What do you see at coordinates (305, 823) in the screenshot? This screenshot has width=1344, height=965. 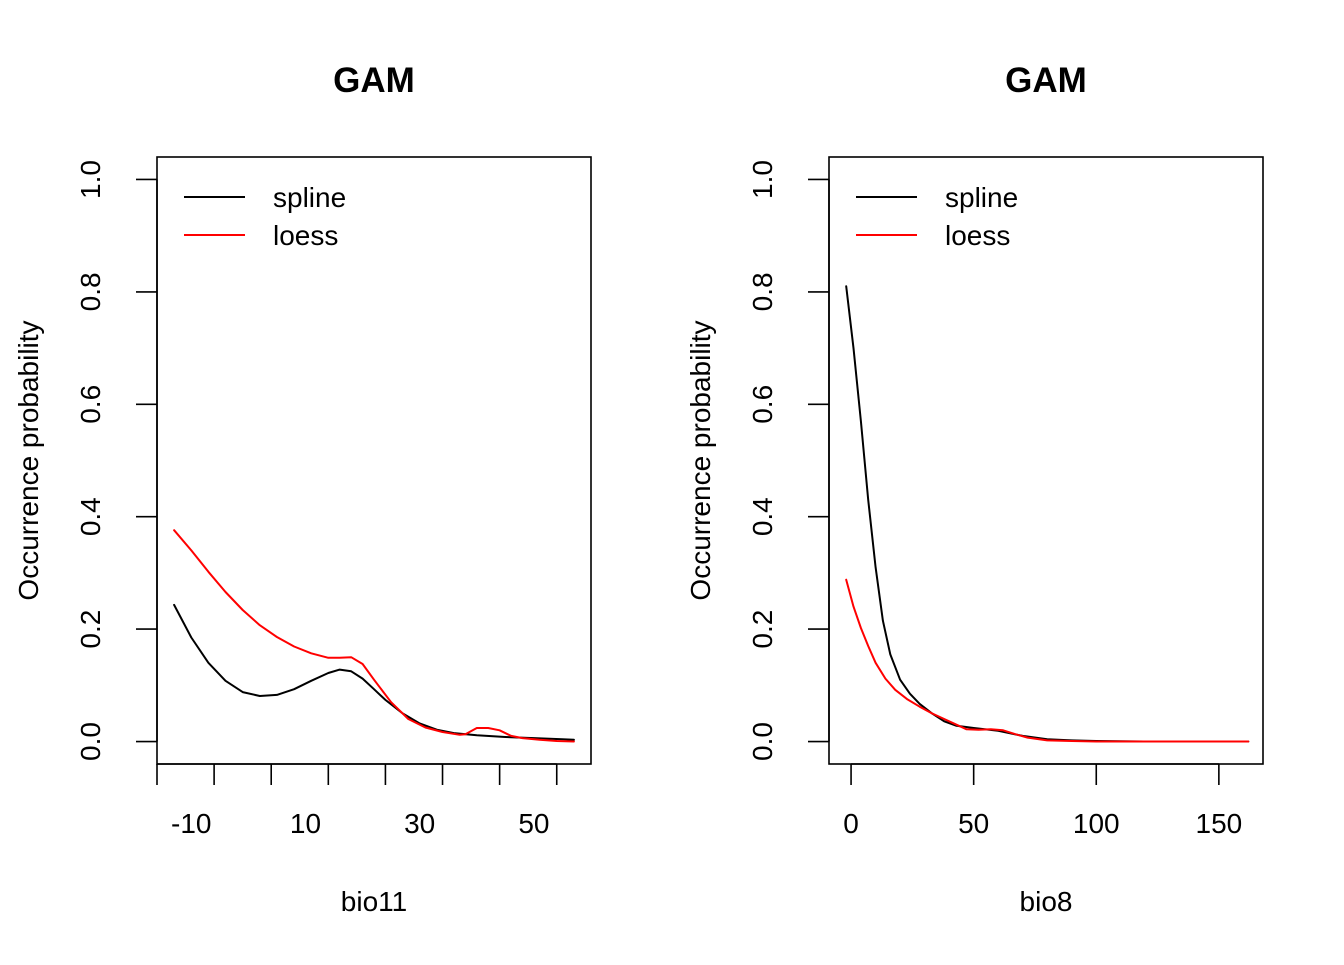 I see `x-tick-label: 10` at bounding box center [305, 823].